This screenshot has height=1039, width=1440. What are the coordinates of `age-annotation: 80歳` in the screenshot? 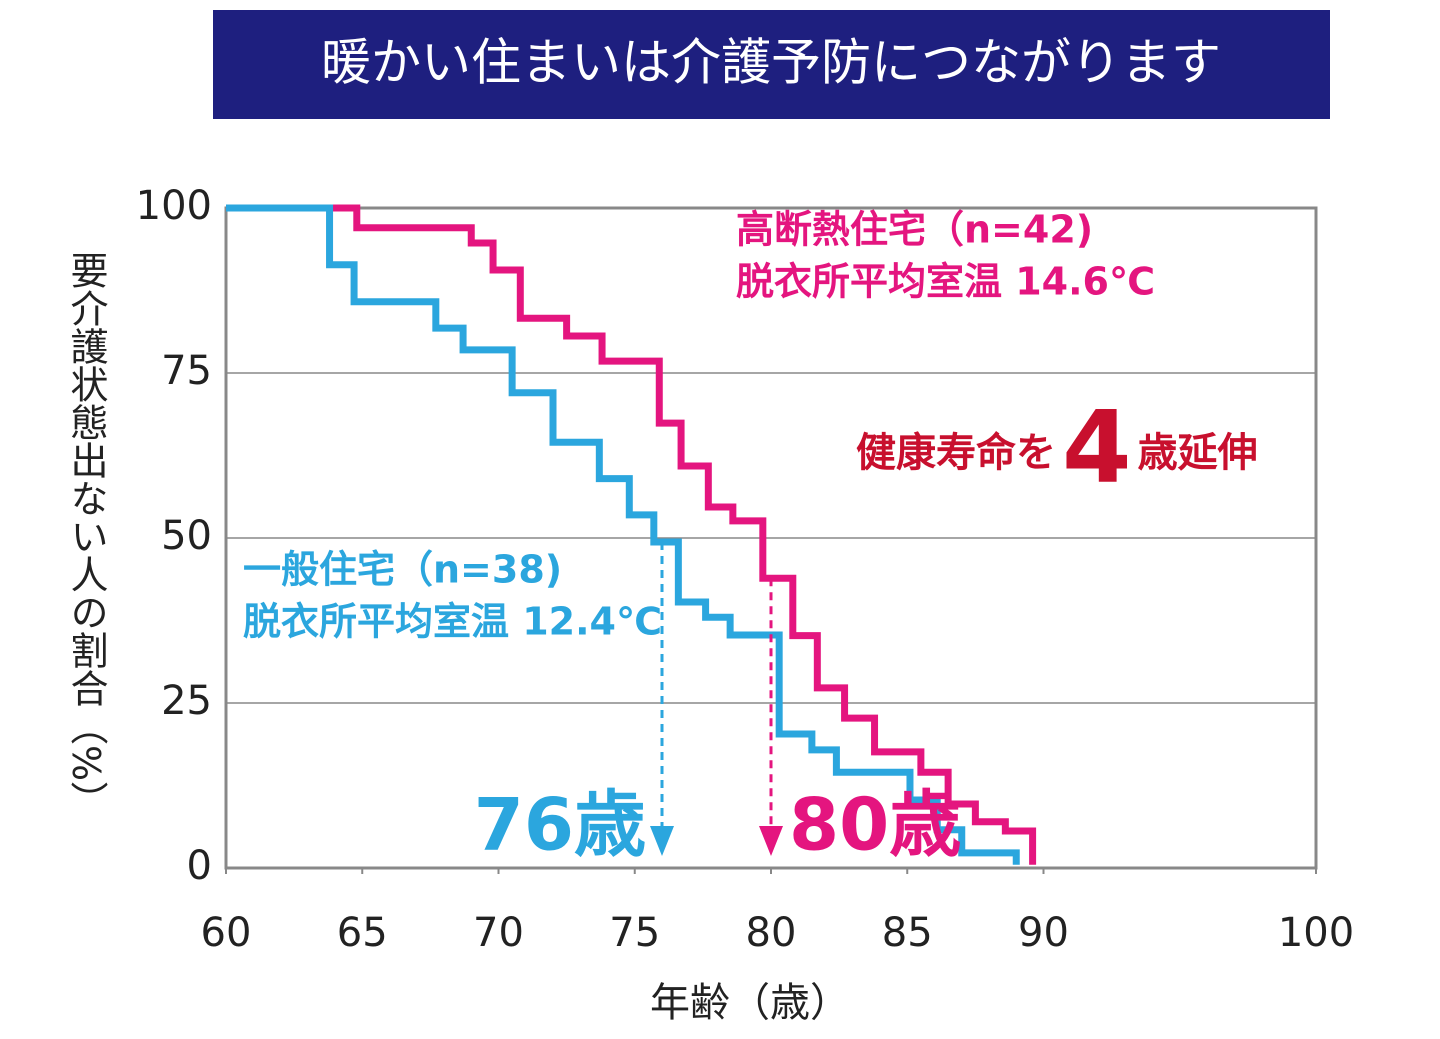 It's located at (875, 825).